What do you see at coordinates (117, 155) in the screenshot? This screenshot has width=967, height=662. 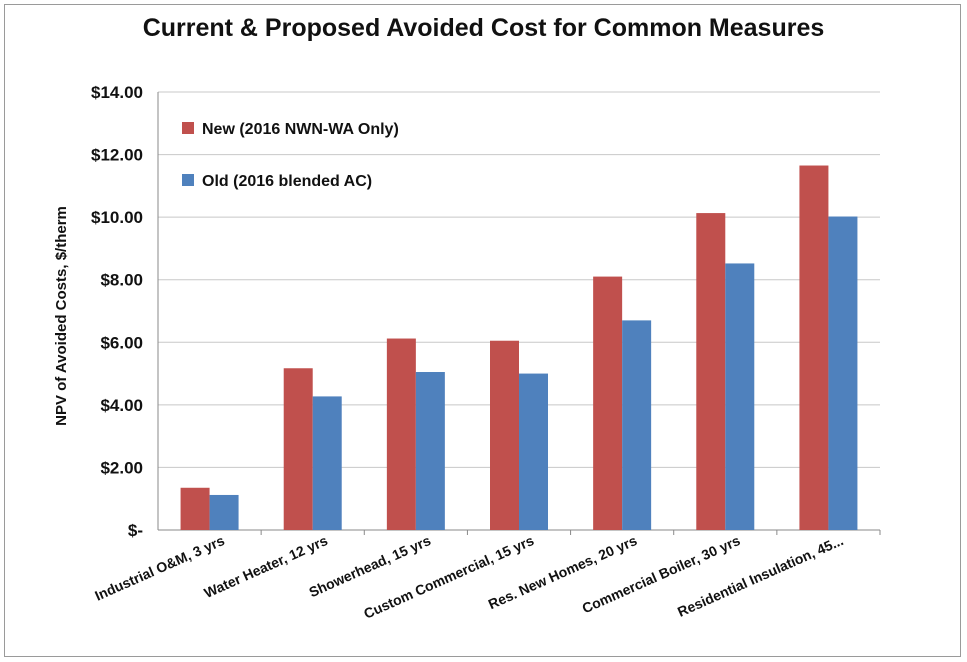 I see `y-tick-label: $12.00` at bounding box center [117, 155].